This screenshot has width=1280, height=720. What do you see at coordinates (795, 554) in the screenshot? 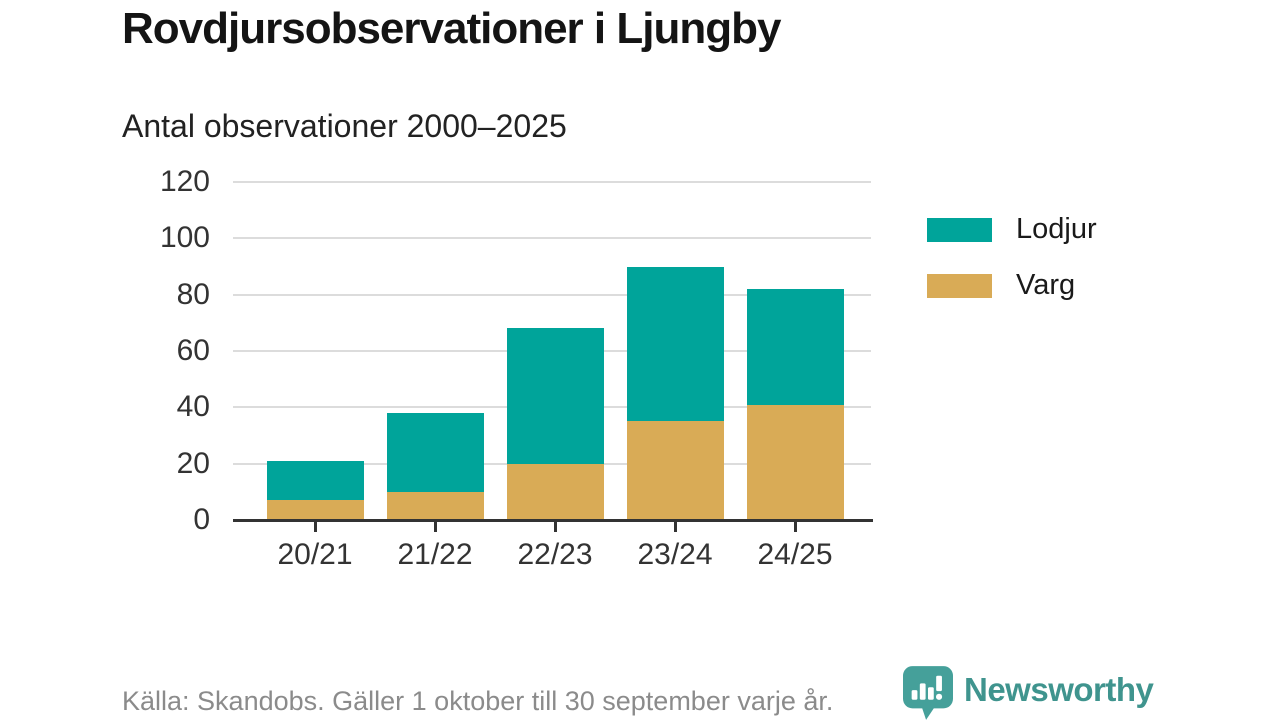
I see `x-tick-label: 24/25` at bounding box center [795, 554].